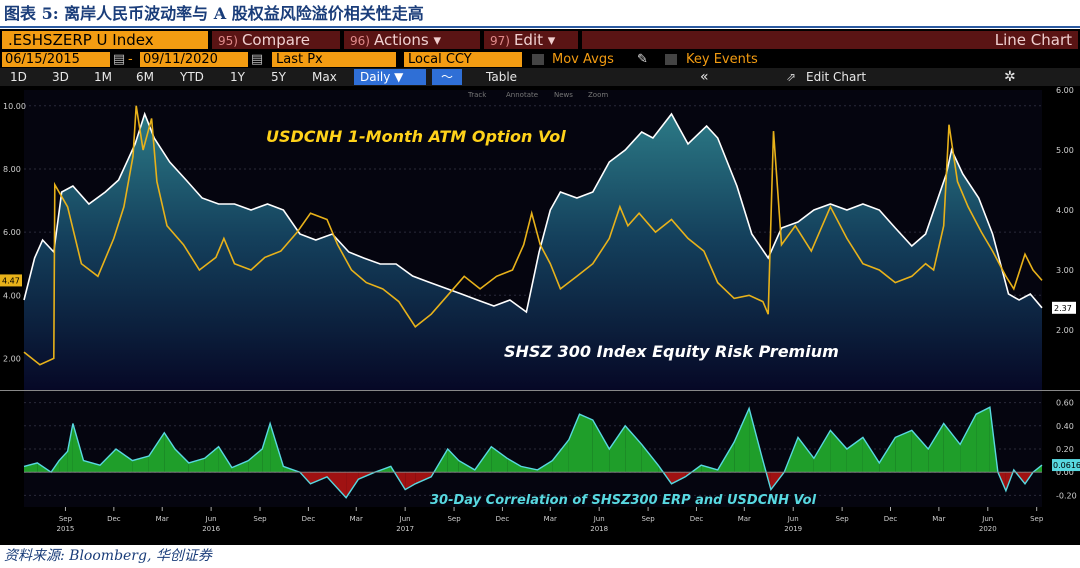 This screenshot has height=568, width=1080. Describe the element at coordinates (598, 95) in the screenshot. I see `zoom-tool: Zoom` at that location.